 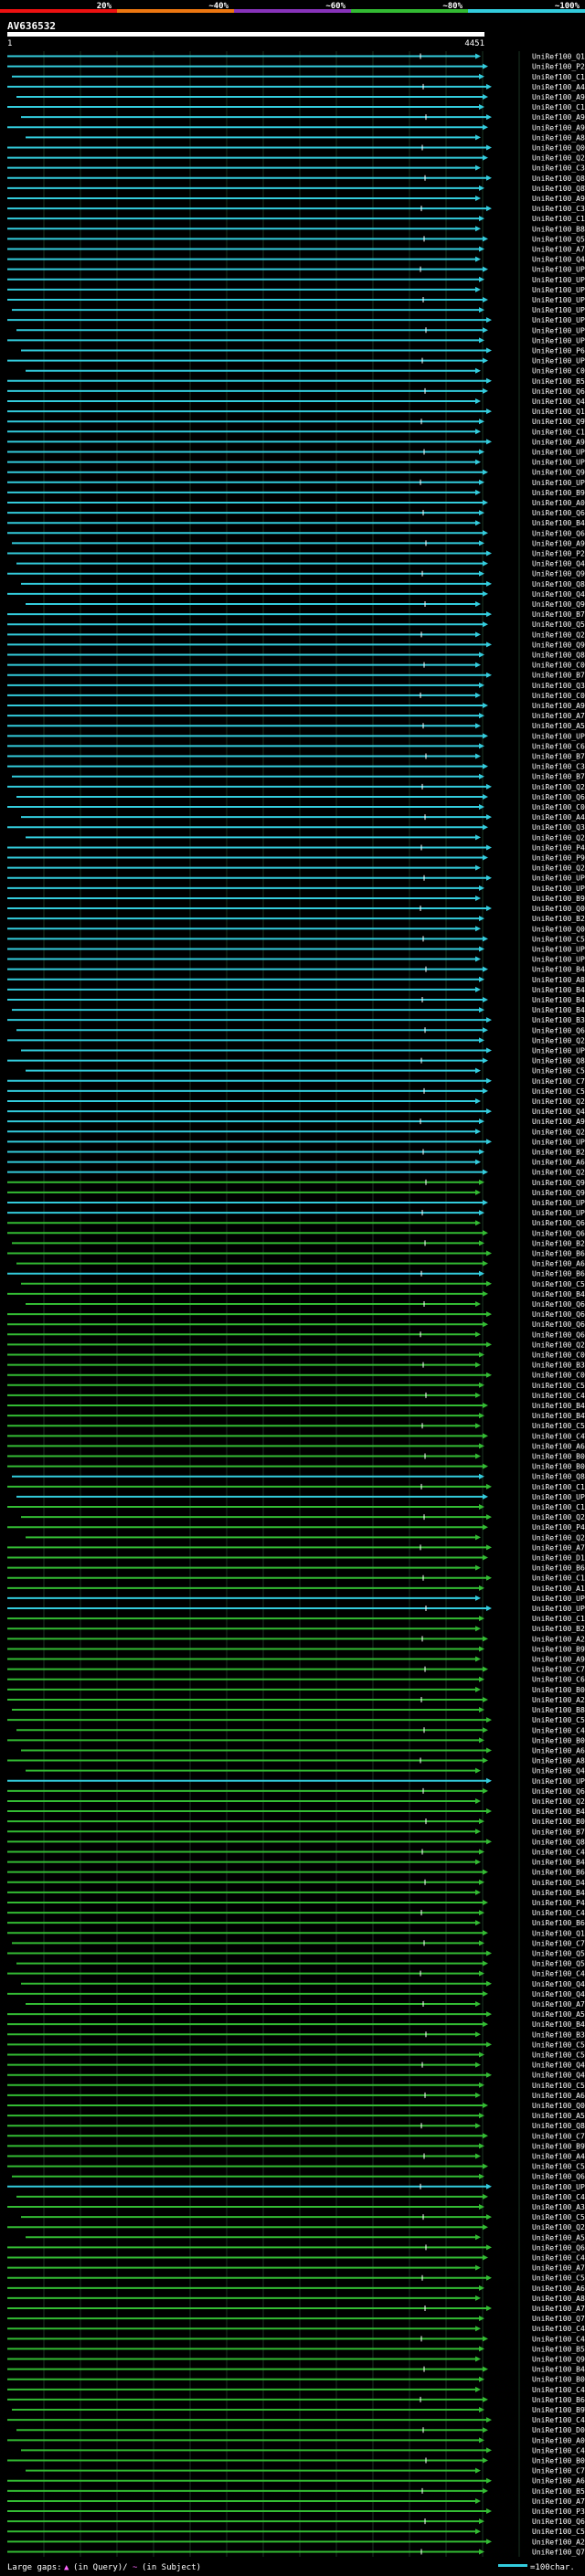 What do you see at coordinates (296, 919) in the screenshot?
I see `hit-row: UniRef100_B2VS63` at bounding box center [296, 919].